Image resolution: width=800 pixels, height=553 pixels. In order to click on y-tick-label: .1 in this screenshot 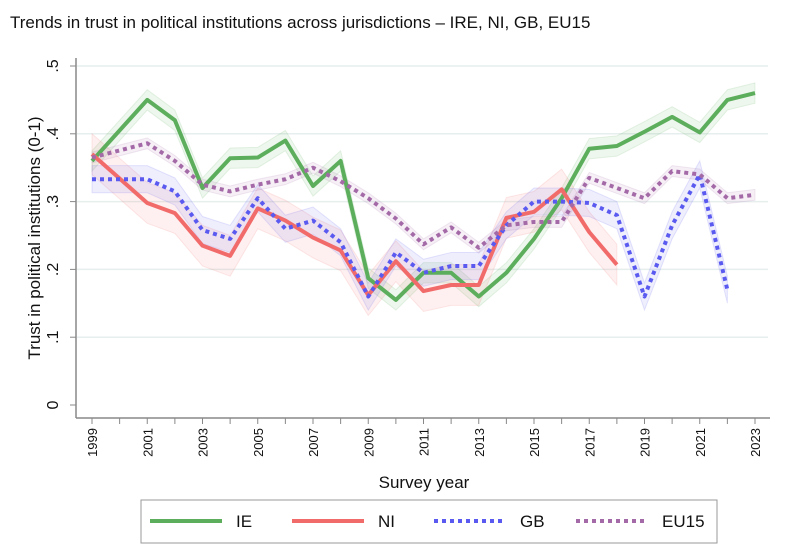, I will do `click(53, 336)`.